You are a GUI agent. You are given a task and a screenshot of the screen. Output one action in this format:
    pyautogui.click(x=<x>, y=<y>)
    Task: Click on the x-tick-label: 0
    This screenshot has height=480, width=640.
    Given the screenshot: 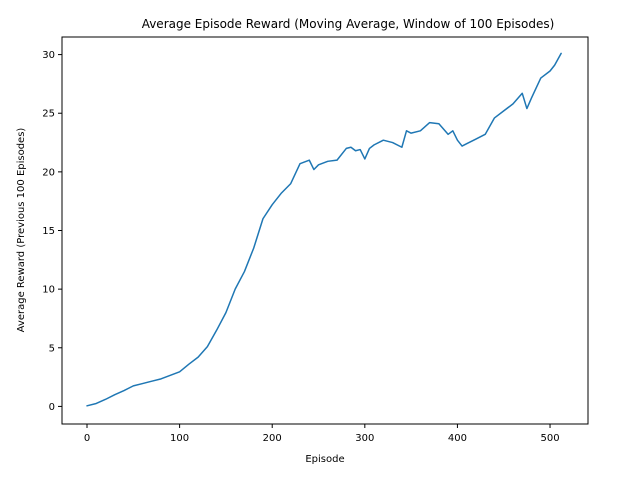 What is the action you would take?
    pyautogui.click(x=87, y=438)
    